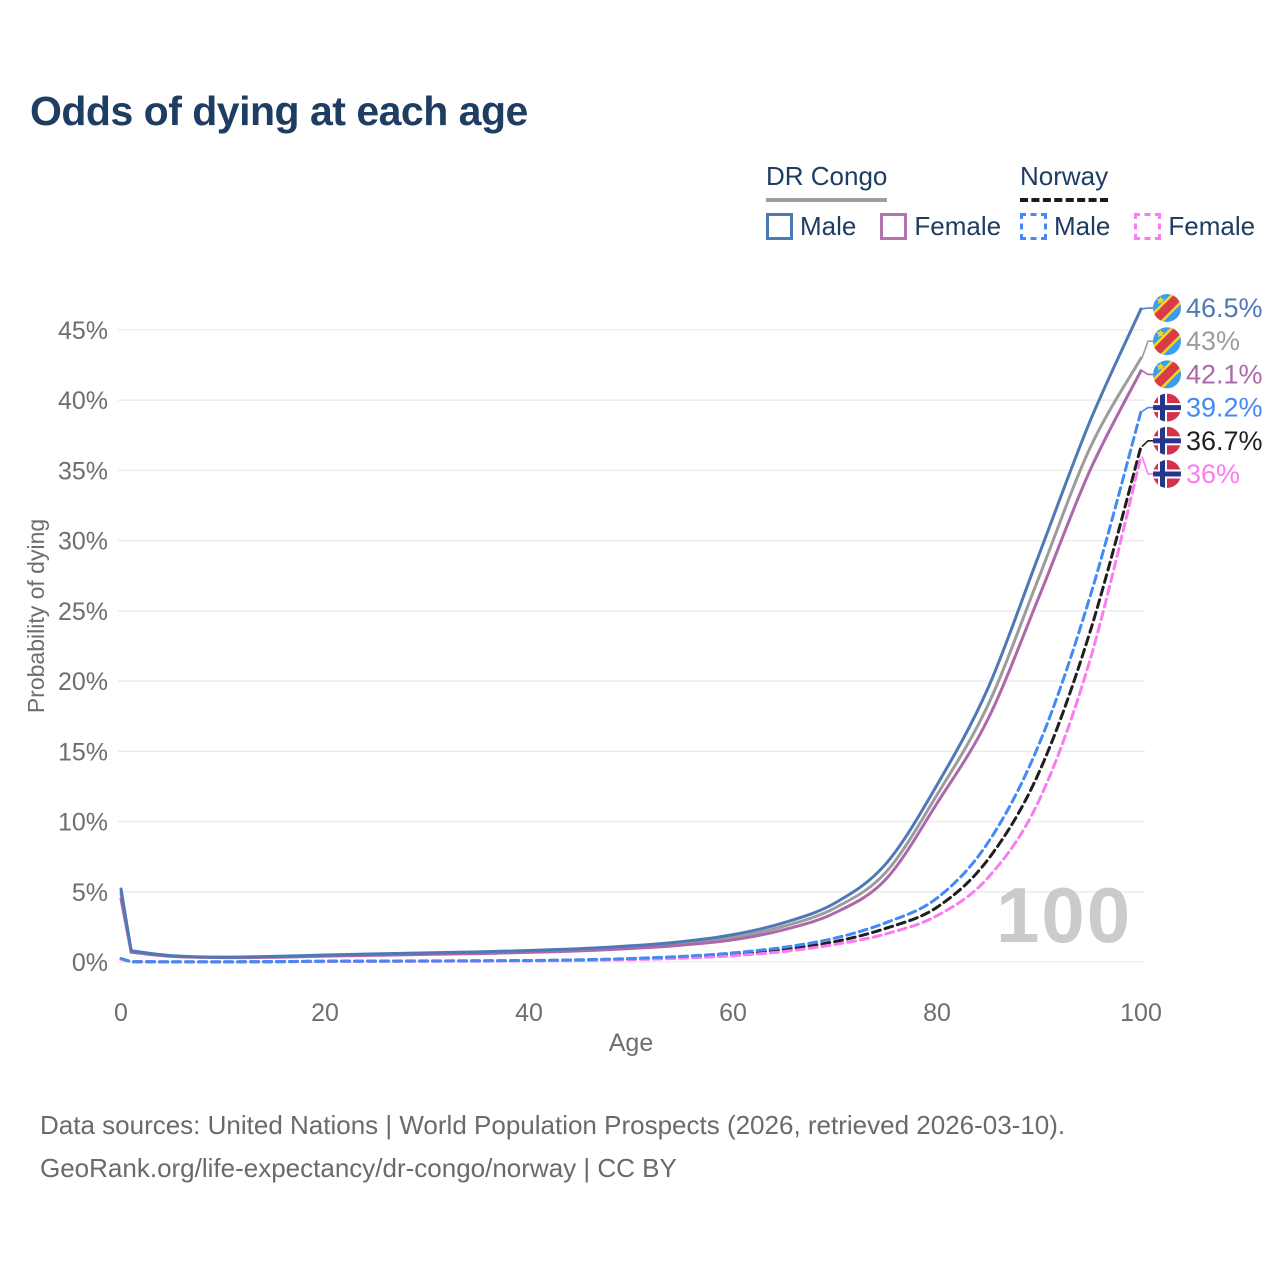 Image resolution: width=1280 pixels, height=1280 pixels. I want to click on x-tick-label: 60, so click(733, 1013).